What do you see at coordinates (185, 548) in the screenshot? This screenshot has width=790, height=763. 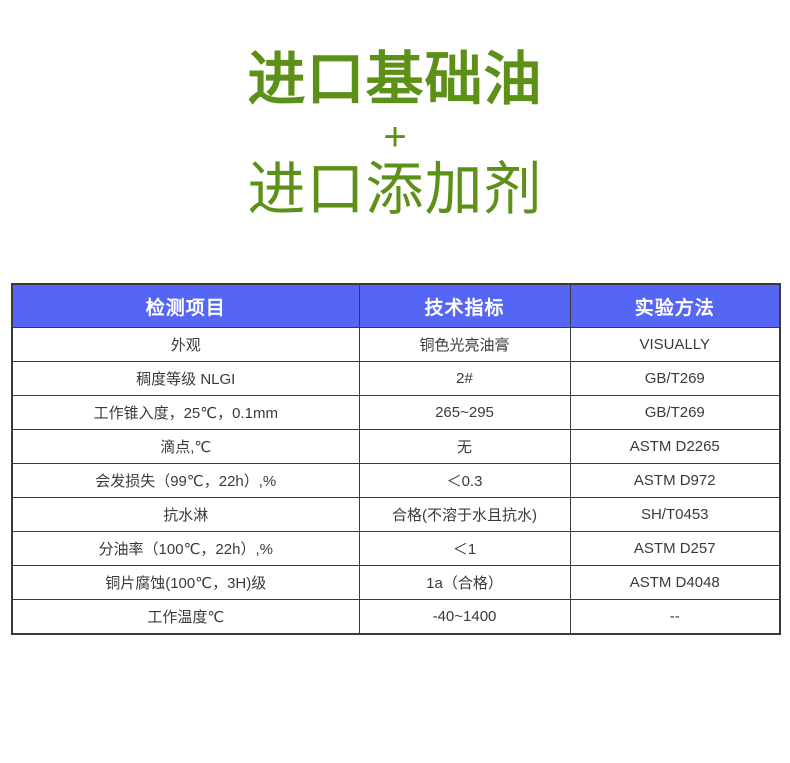 I see `cell-test-item: 分油率（100℃，22h）,%` at bounding box center [185, 548].